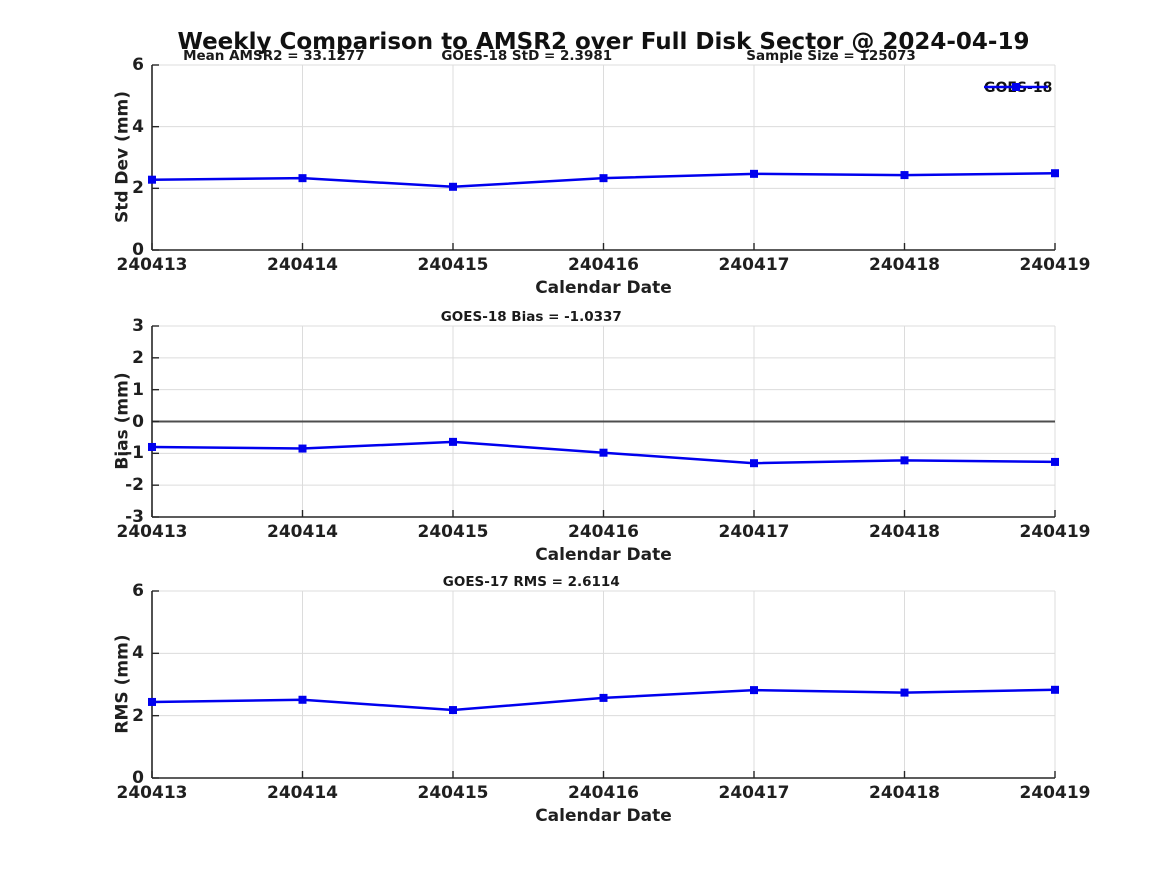  What do you see at coordinates (122, 156) in the screenshot?
I see `y-axis-label: Std Dev (mm)` at bounding box center [122, 156].